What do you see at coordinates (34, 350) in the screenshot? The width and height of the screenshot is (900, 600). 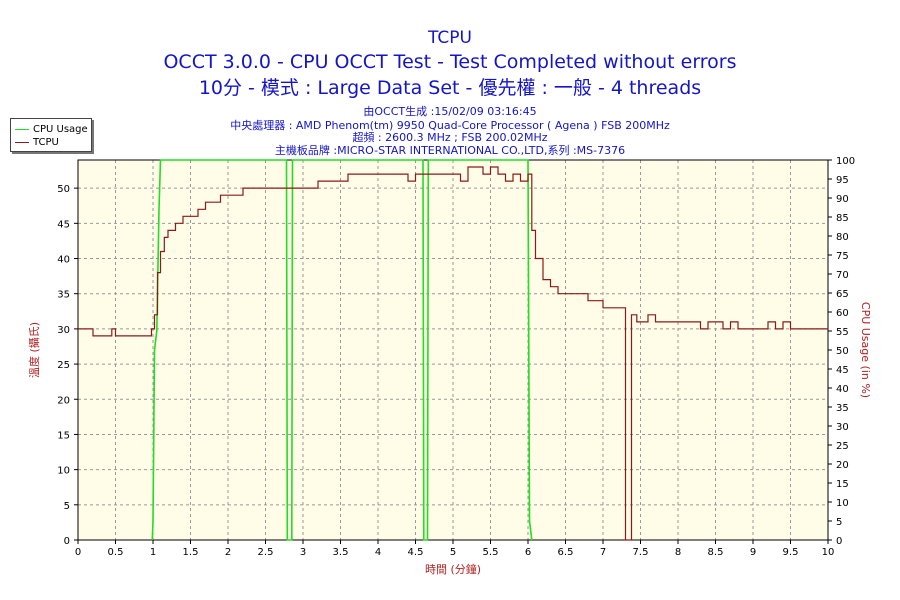 I see `y-axis-label: 溫度 (攝氏)` at bounding box center [34, 350].